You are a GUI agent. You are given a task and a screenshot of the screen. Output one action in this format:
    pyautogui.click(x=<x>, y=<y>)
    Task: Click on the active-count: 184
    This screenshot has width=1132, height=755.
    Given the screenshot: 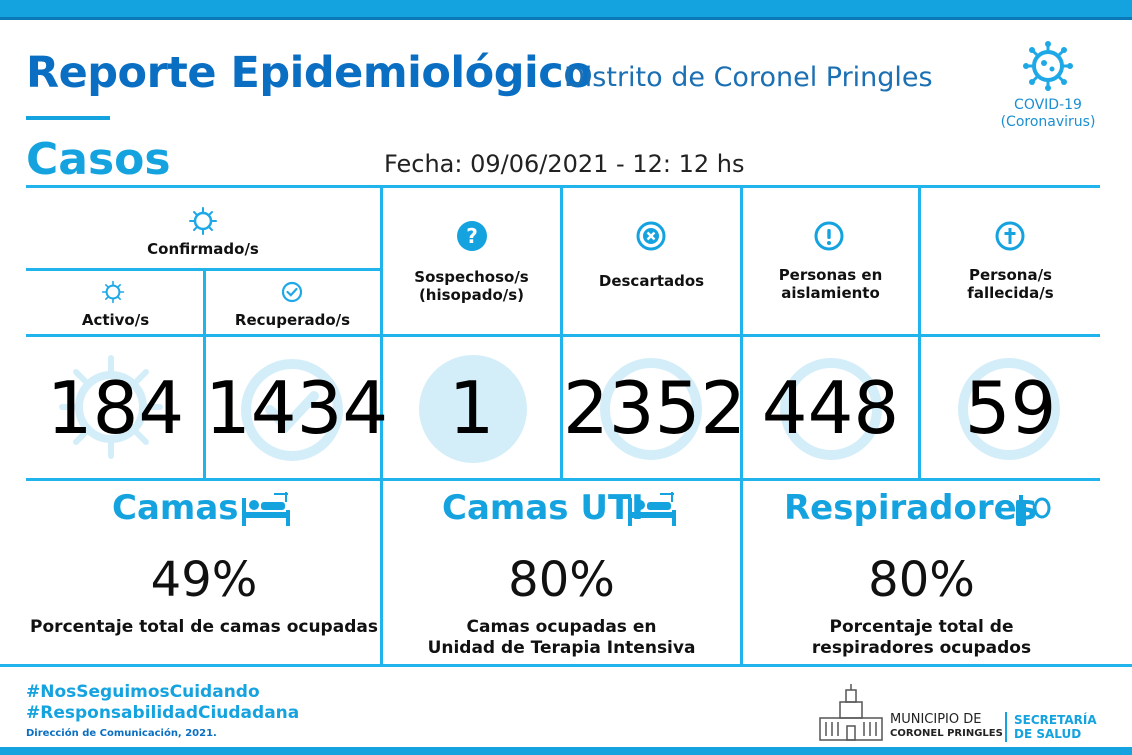 What is the action you would take?
    pyautogui.click(x=115, y=408)
    